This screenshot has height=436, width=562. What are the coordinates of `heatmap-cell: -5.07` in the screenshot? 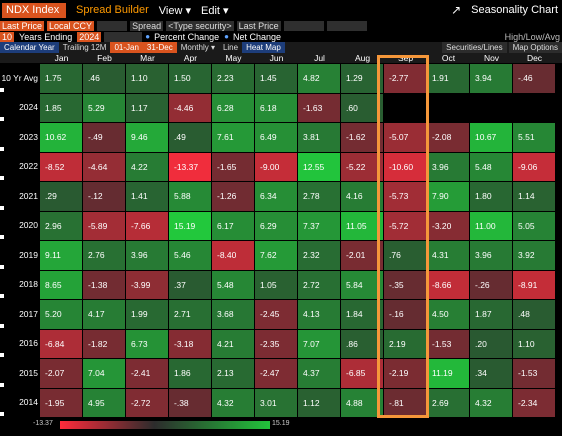 It's located at (405, 137).